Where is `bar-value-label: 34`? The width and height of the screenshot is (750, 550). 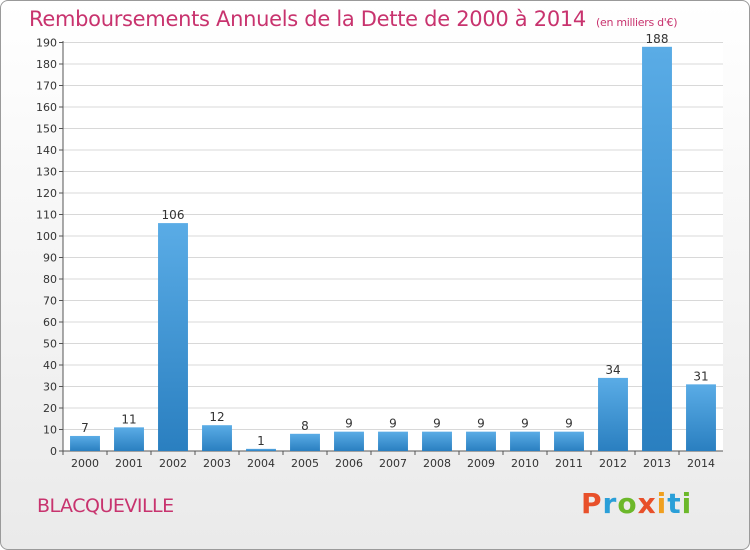
bar-value-label: 34 is located at coordinates (612, 370).